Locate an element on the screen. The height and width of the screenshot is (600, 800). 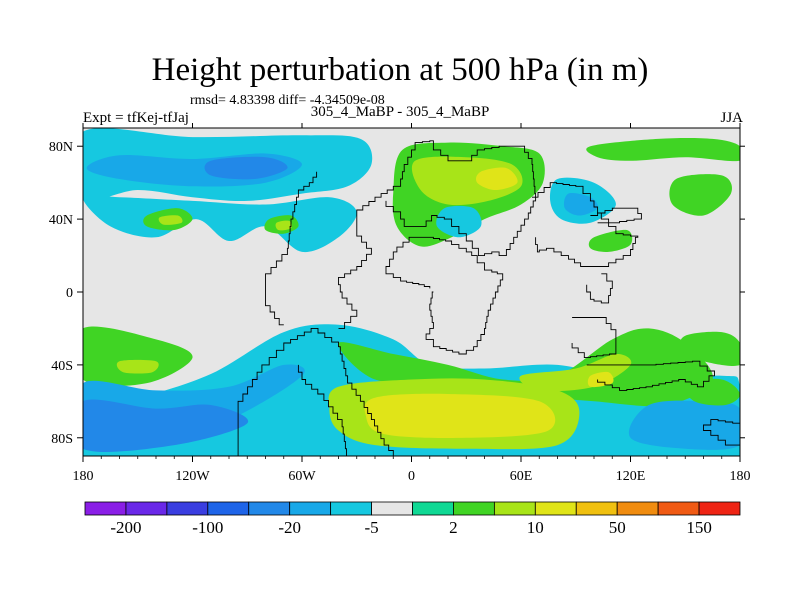
contour-region-sh-east-negative-core is located at coordinates (684, 425).